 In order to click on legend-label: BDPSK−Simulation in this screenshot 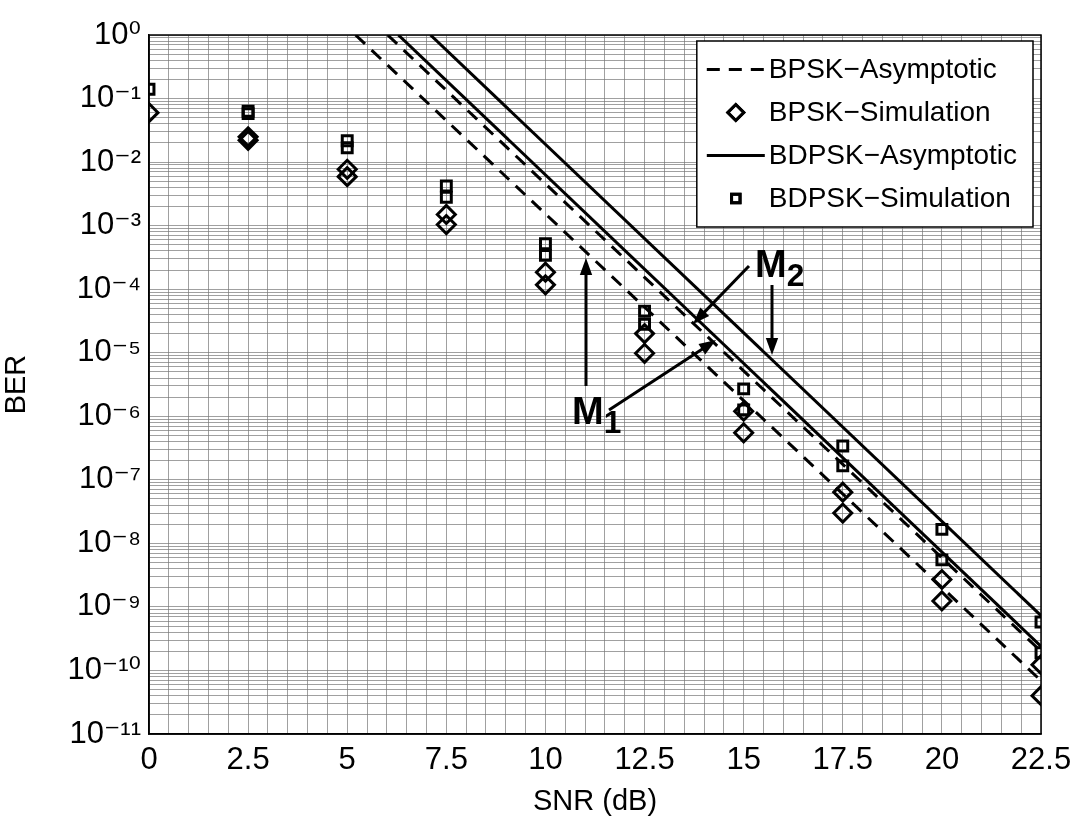, I will do `click(889, 198)`.